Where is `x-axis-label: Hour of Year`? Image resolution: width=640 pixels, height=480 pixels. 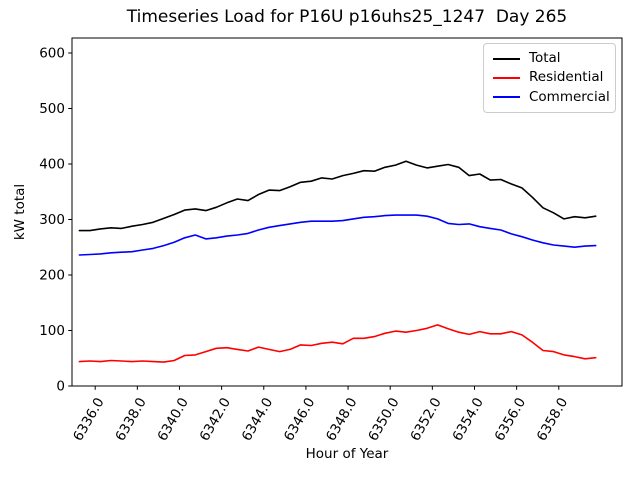
x-axis-label: Hour of Year is located at coordinates (347, 454).